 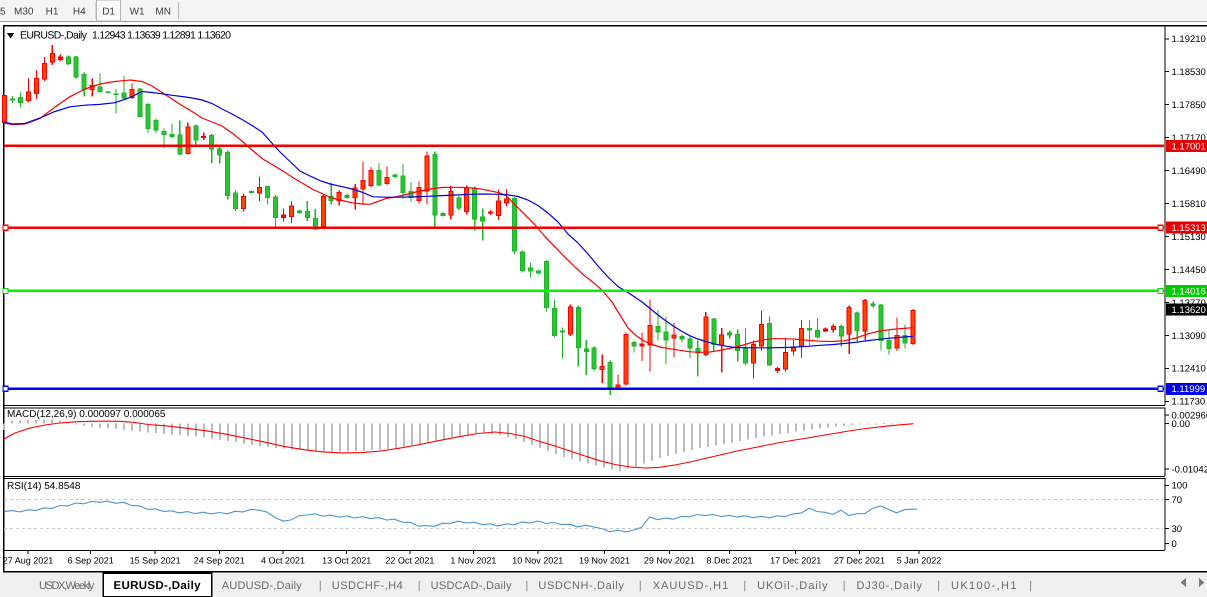 What do you see at coordinates (79, 12) in the screenshot?
I see `svg-text: H4` at bounding box center [79, 12].